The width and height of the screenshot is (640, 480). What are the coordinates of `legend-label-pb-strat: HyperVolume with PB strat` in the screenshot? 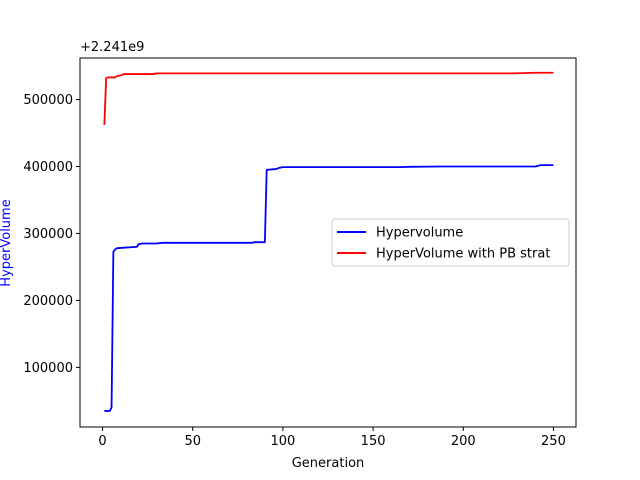 It's located at (463, 254).